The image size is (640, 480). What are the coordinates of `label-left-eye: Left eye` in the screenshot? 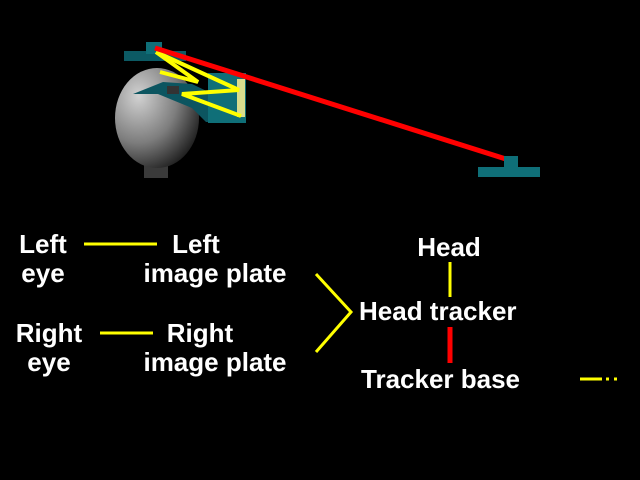 It's located at (43, 259).